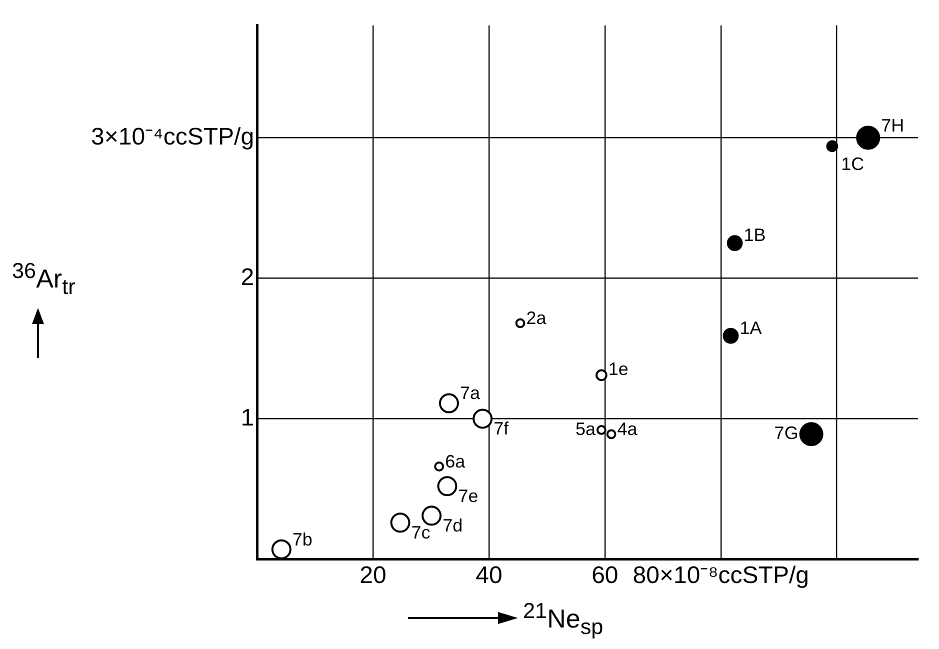  What do you see at coordinates (852, 164) in the screenshot?
I see `annotation: 1C` at bounding box center [852, 164].